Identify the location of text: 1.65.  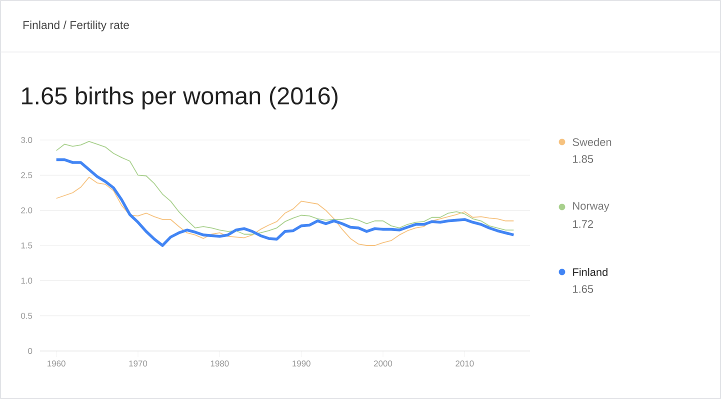
(583, 289).